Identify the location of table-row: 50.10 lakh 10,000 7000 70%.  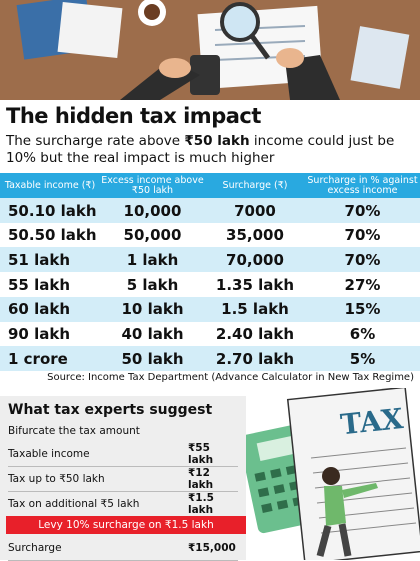
(210, 210).